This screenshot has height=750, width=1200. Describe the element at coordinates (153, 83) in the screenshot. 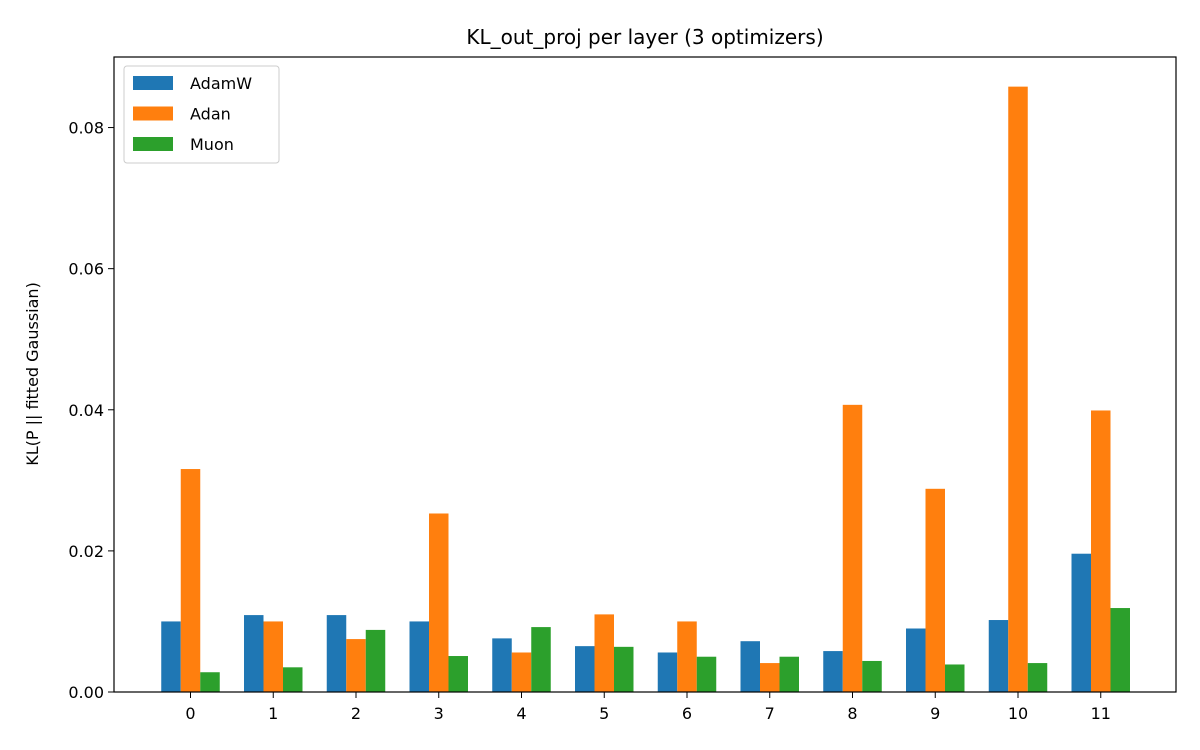

I see `legend-swatch-adamw` at that location.